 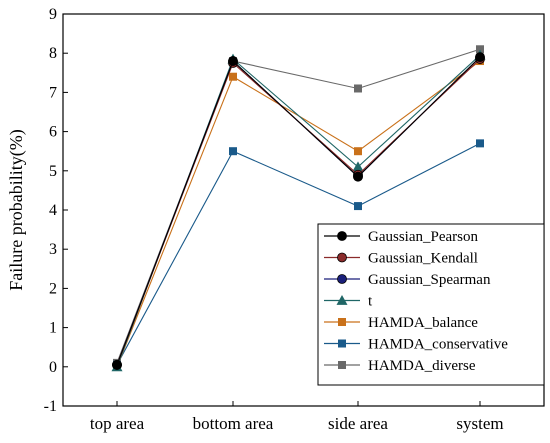 I want to click on x-tick-label: top area, so click(x=117, y=423).